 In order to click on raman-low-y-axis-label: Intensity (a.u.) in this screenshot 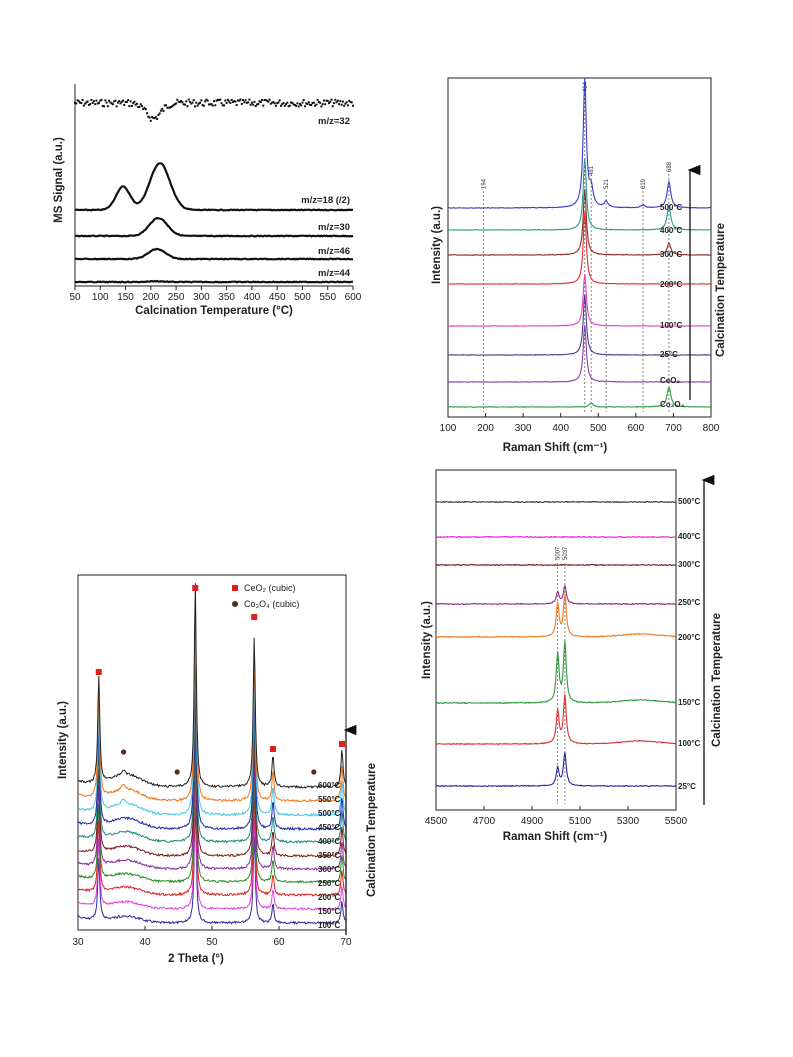, I will do `click(437, 245)`.